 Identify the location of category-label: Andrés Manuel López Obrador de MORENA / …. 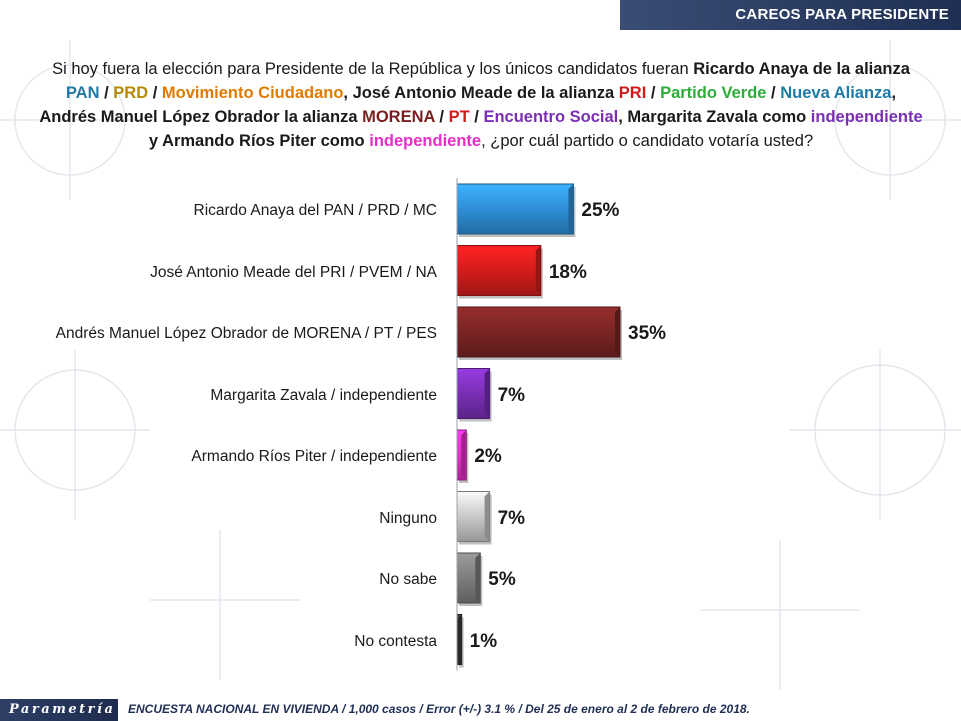
(246, 333).